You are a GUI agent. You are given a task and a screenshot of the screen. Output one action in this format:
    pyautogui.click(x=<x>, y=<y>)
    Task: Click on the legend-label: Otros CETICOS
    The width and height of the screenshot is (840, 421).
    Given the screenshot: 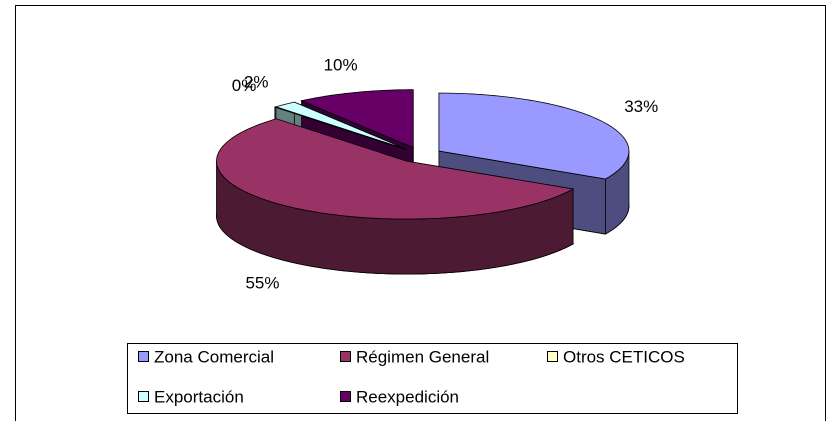 What is the action you would take?
    pyautogui.click(x=624, y=356)
    